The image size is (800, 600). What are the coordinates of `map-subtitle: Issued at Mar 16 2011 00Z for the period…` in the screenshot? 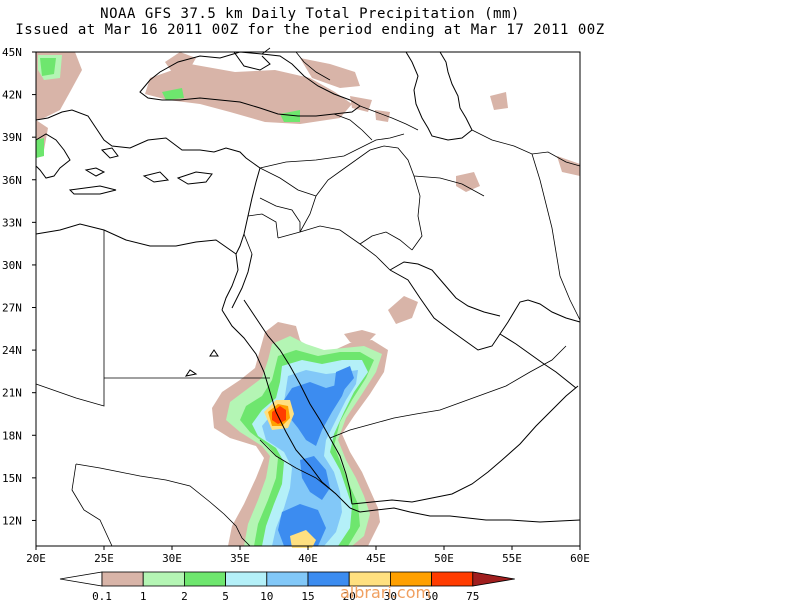 It's located at (310, 30).